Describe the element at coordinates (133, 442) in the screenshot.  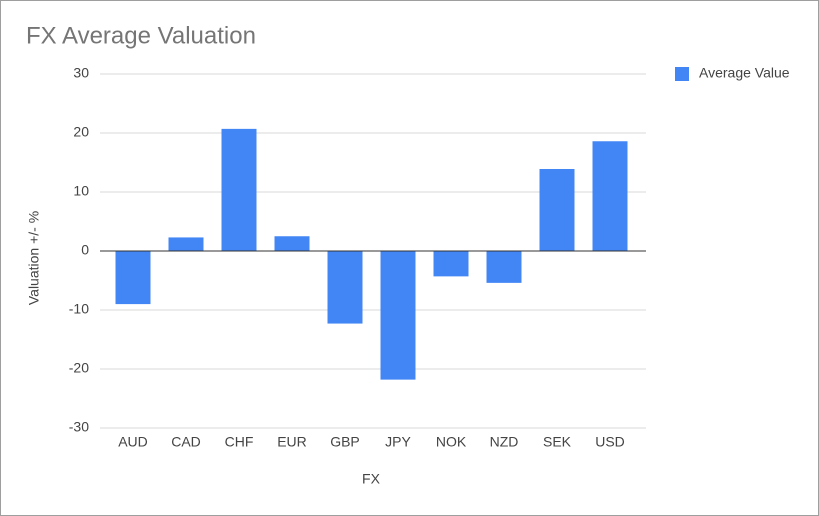
I see `x-tick-label: AUD` at that location.